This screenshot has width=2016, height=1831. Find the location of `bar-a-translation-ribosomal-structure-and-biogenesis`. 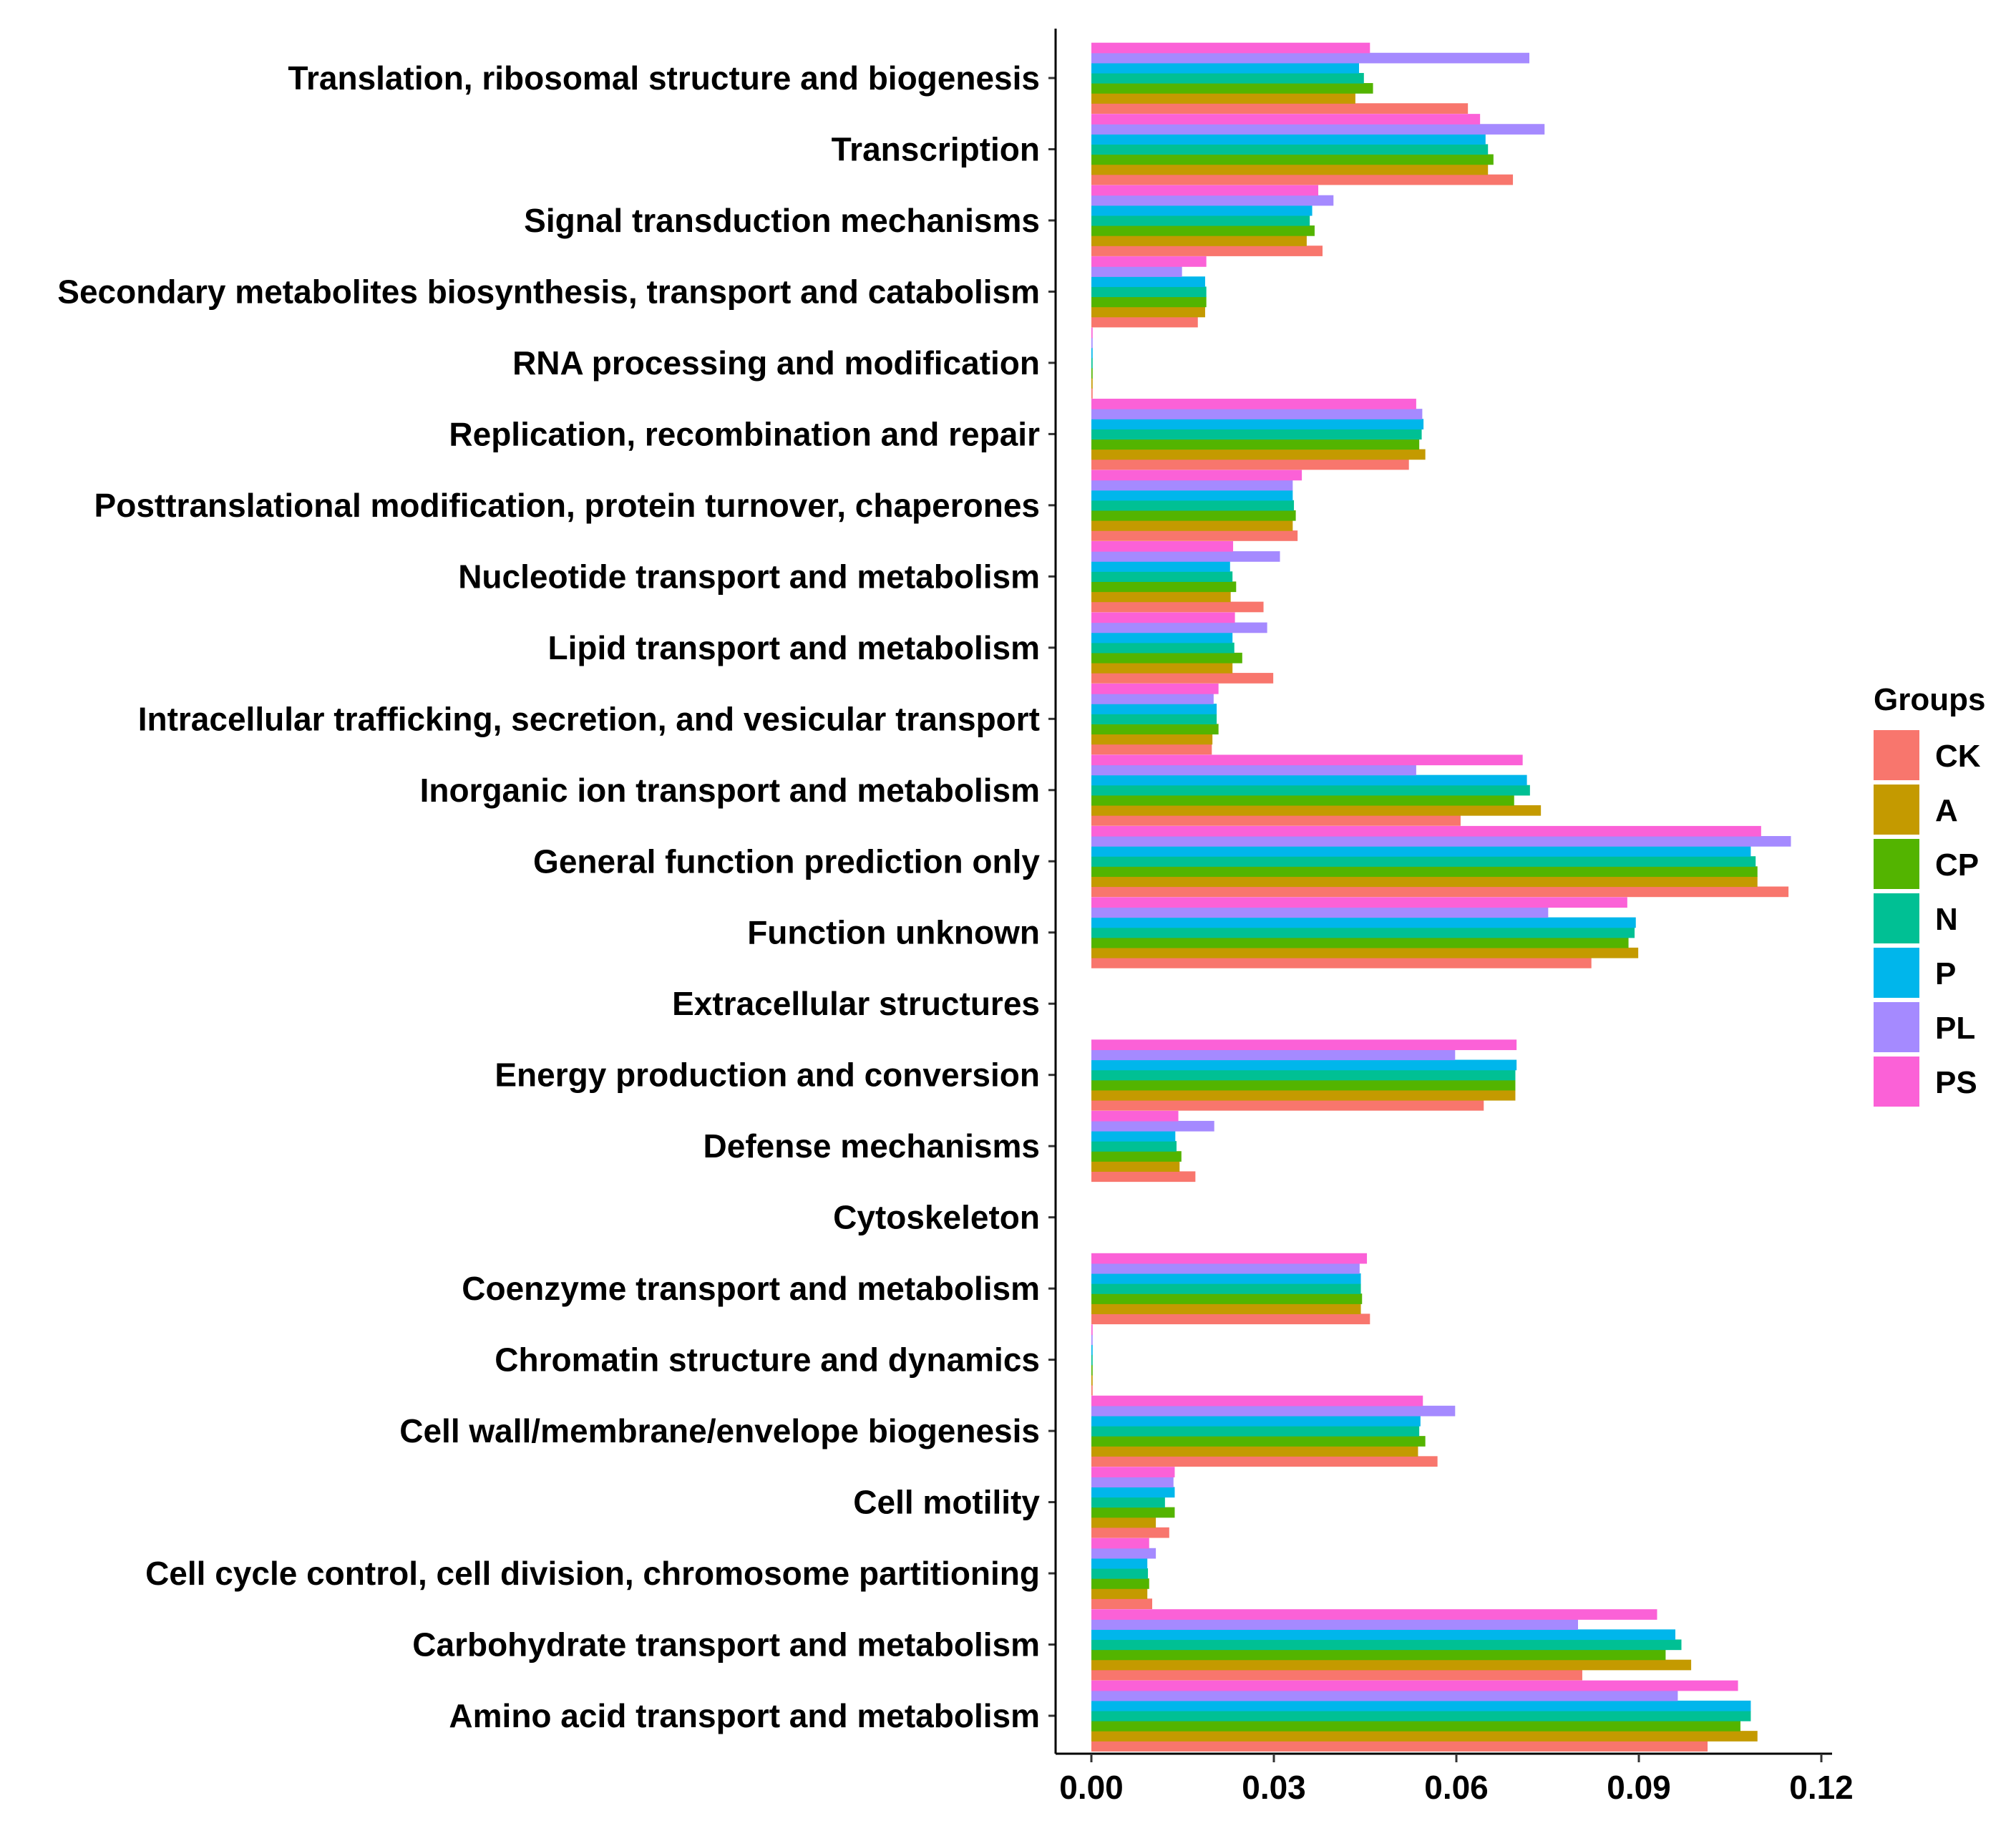

bar-a-translation-ribosomal-structure-and-biogenesis is located at coordinates (1223, 98).